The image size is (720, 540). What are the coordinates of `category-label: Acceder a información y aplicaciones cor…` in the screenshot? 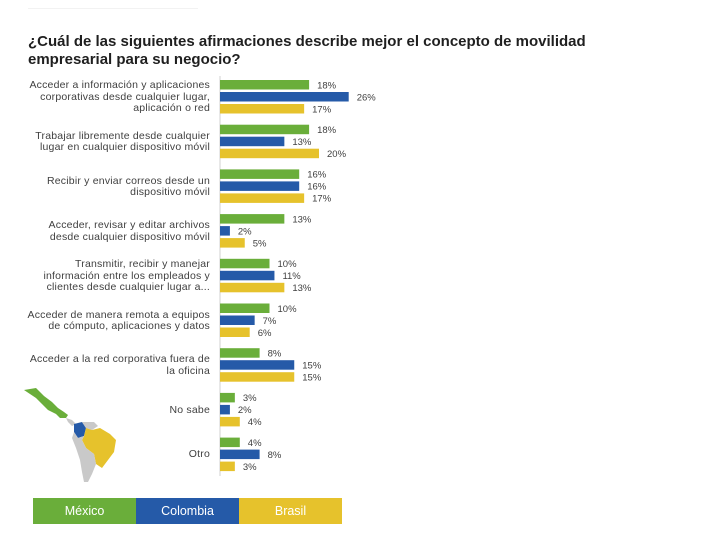 It's located at (119, 97).